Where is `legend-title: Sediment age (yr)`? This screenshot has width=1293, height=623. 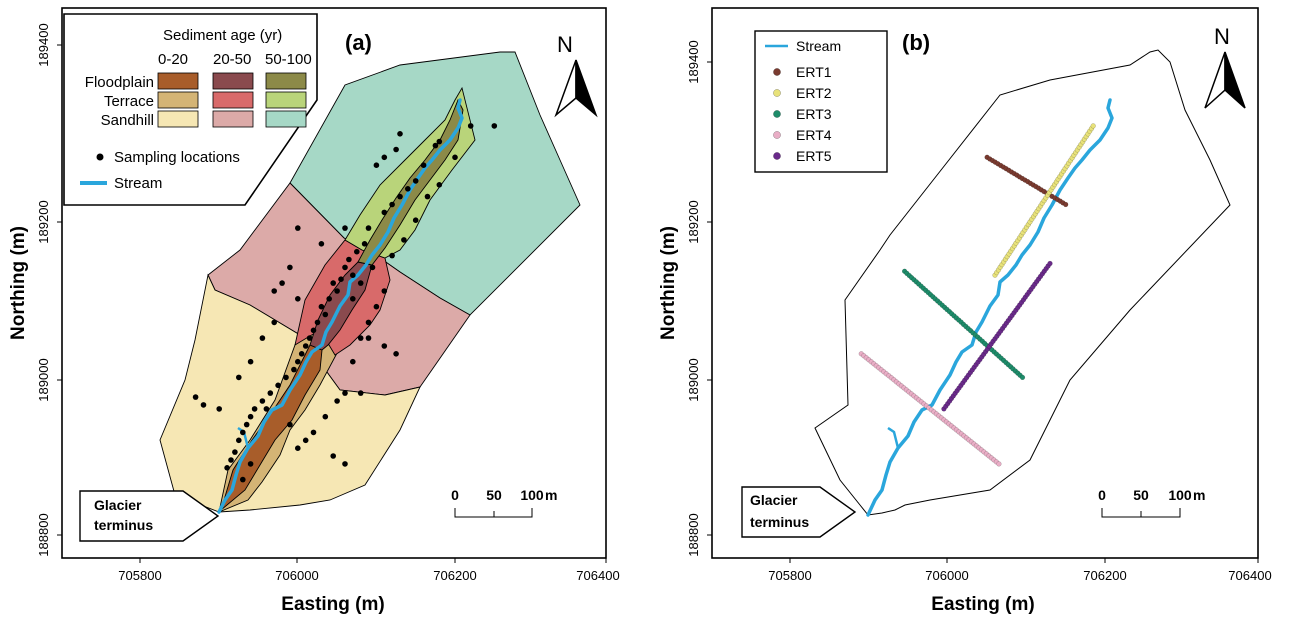 legend-title: Sediment age (yr) is located at coordinates (222, 35).